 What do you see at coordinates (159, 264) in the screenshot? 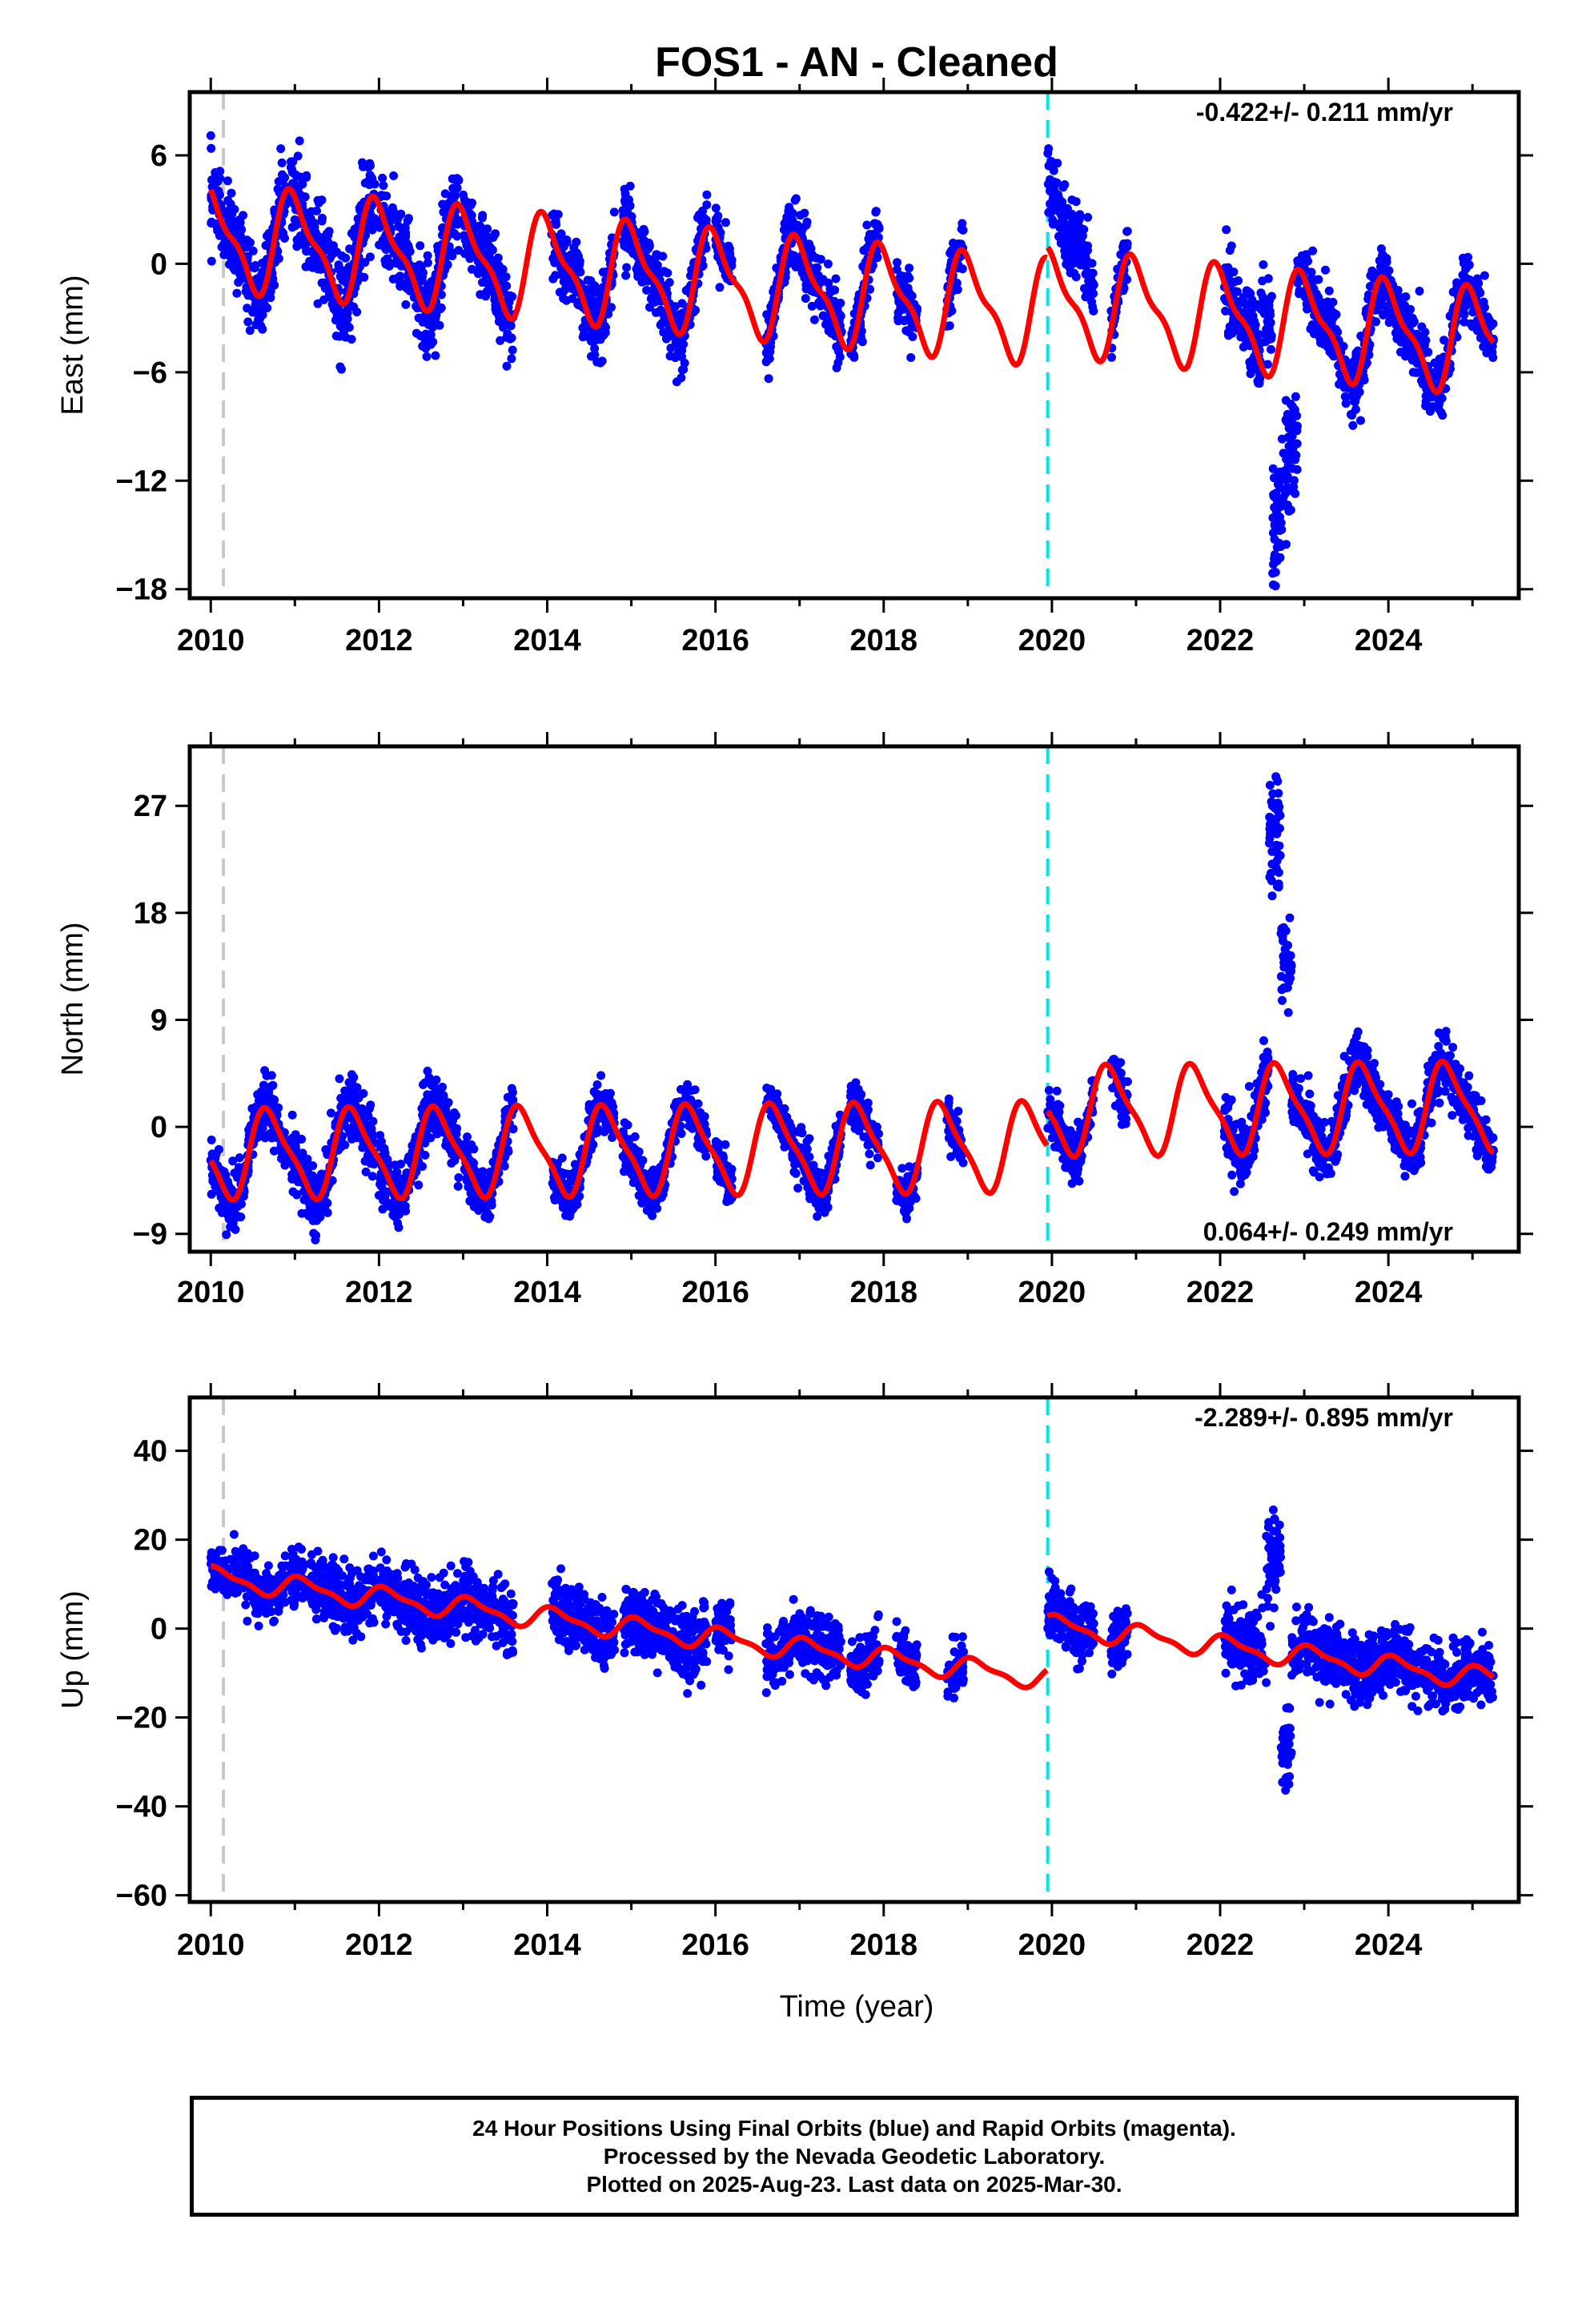
I see `y-tick-label: 0` at bounding box center [159, 264].